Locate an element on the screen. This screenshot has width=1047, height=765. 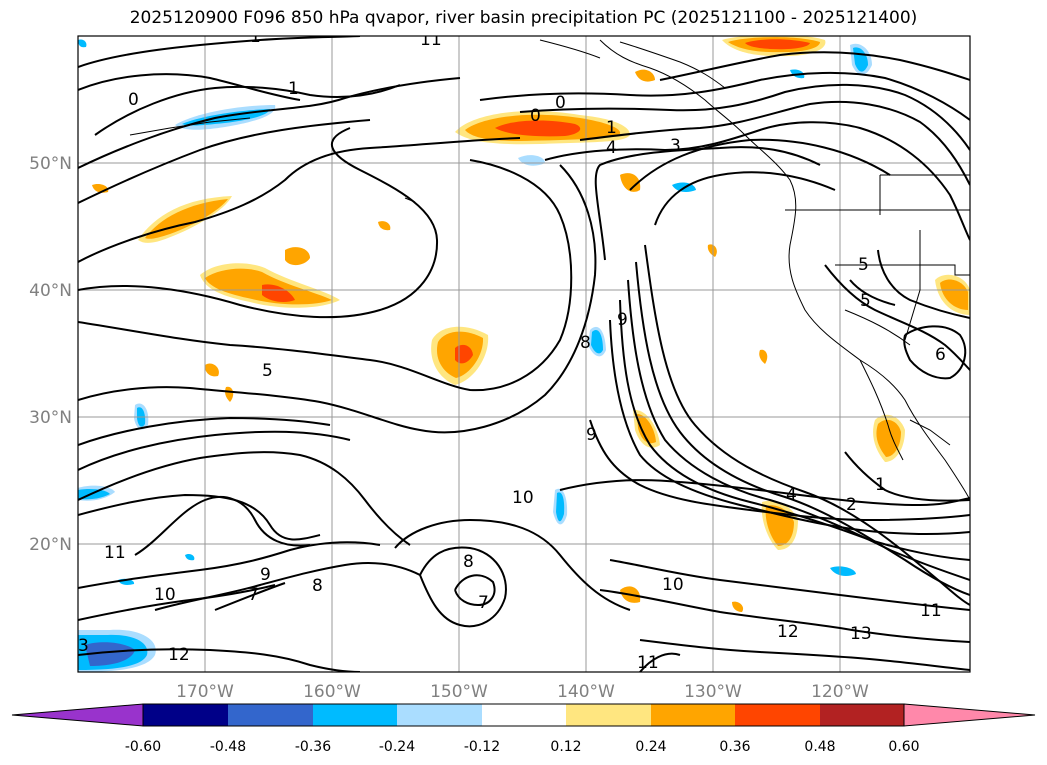
contour-label: 2 is located at coordinates (851, 505).